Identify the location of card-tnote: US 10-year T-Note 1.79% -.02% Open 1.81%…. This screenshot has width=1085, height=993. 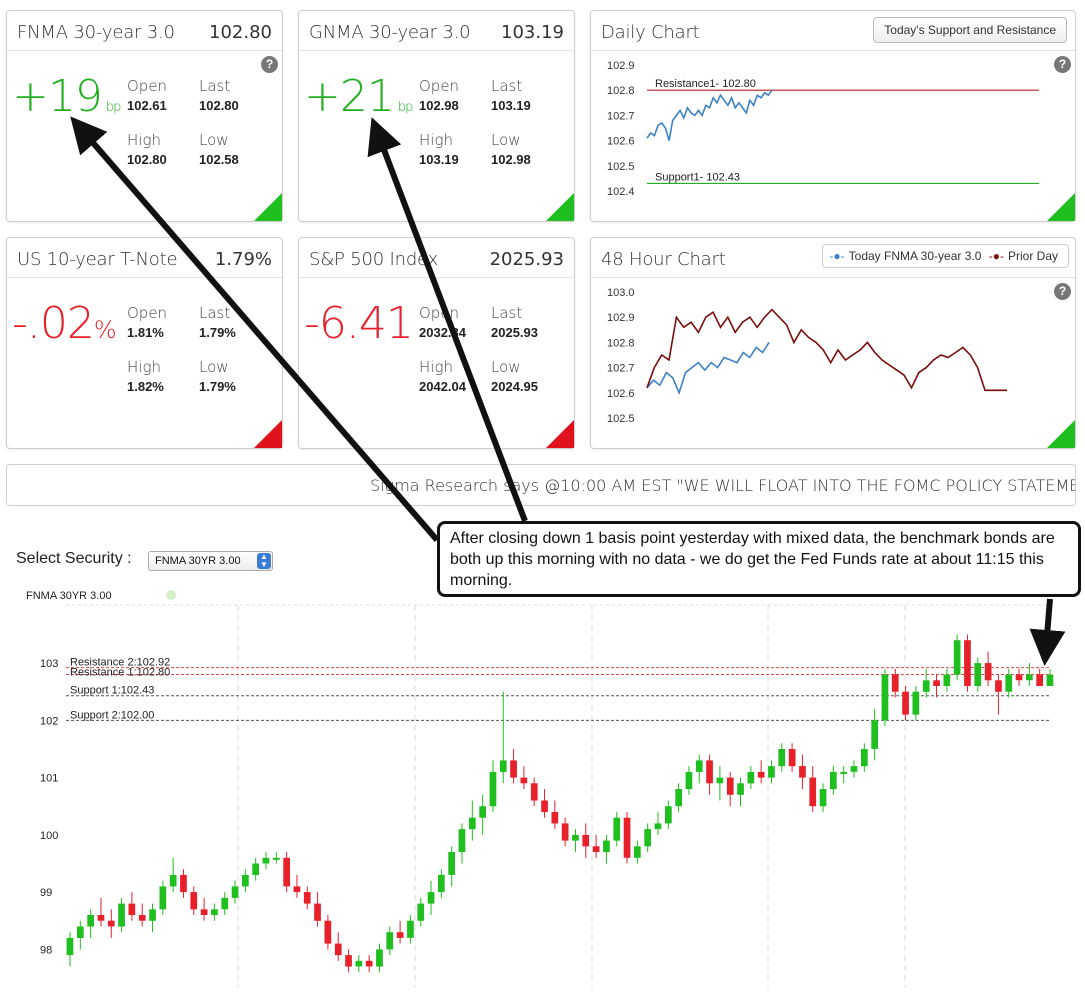
(144, 343).